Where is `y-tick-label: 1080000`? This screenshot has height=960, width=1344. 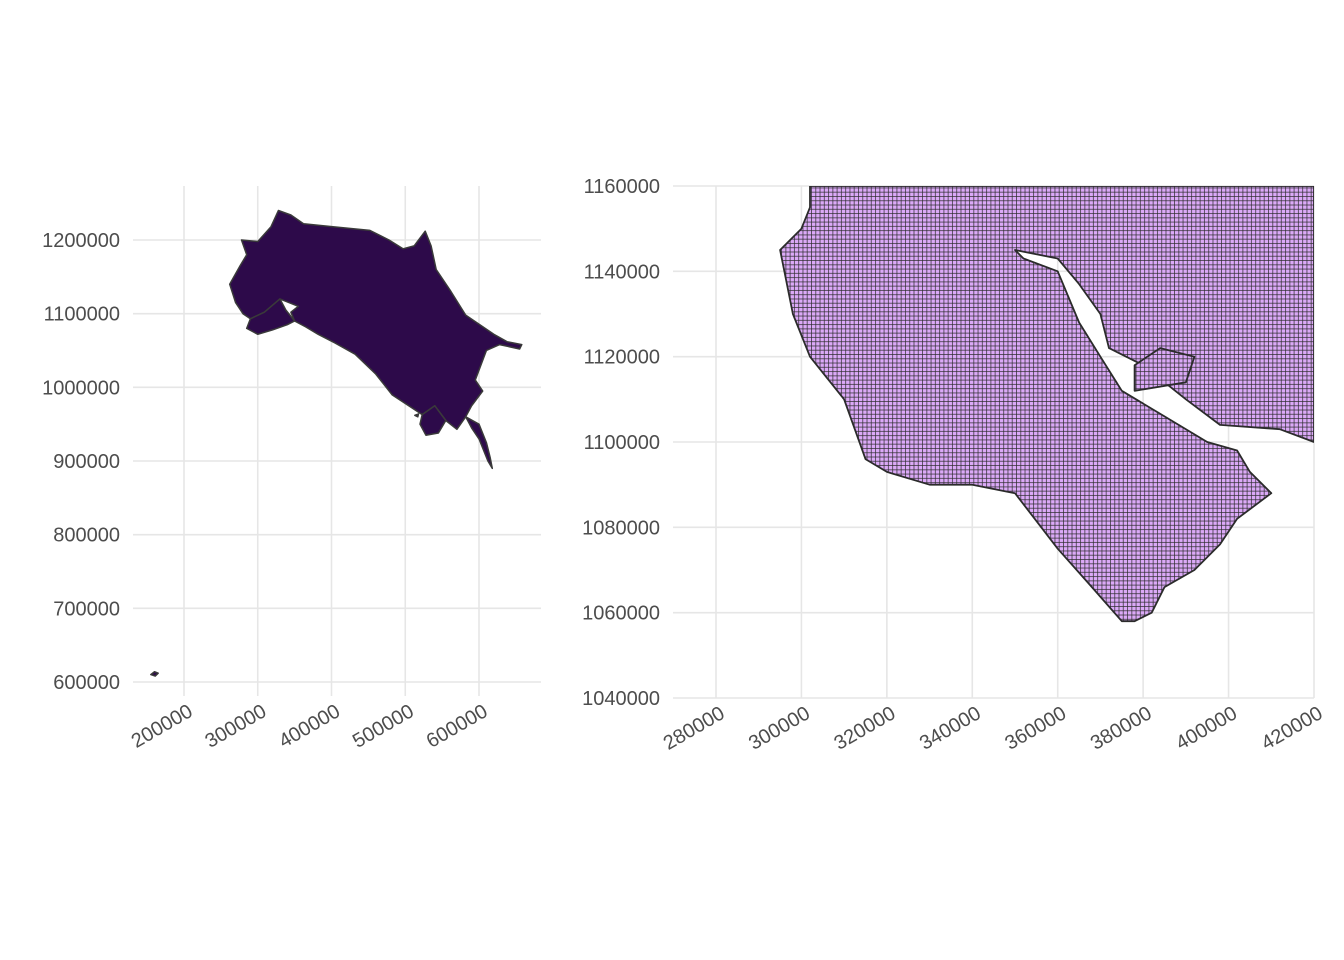 y-tick-label: 1080000 is located at coordinates (621, 528).